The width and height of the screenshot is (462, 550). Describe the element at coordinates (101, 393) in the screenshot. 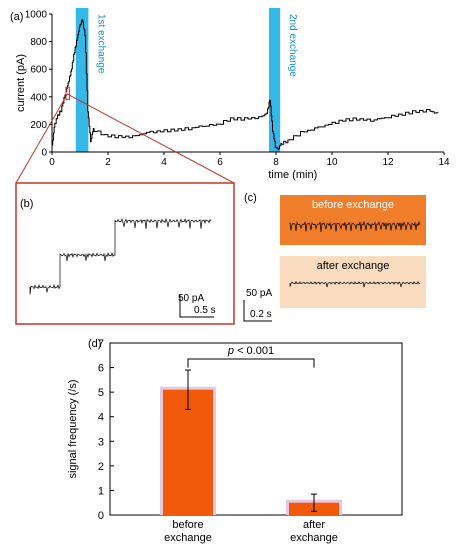

I see `y-tick-label-d: 5` at that location.